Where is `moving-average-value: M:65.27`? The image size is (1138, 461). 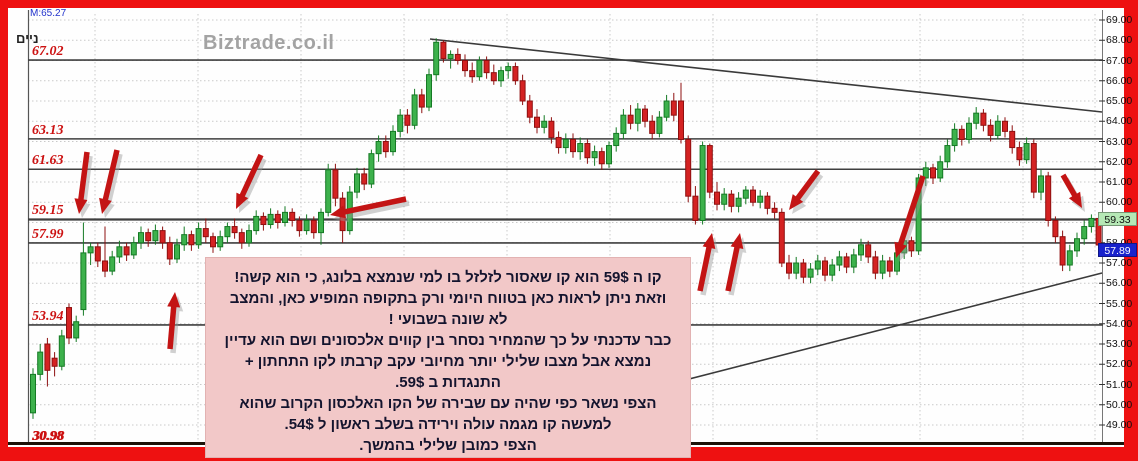 moving-average-value: M:65.27 is located at coordinates (48, 13).